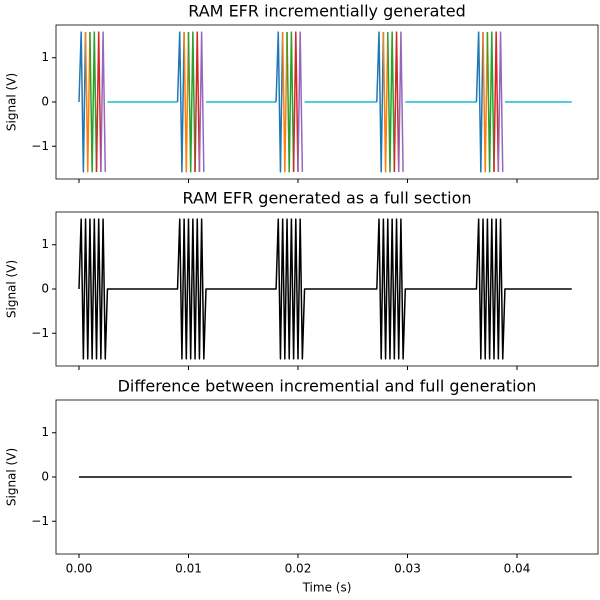 The image size is (600, 600). What do you see at coordinates (79, 569) in the screenshot?
I see `x-tick-label: 0.00` at bounding box center [79, 569].